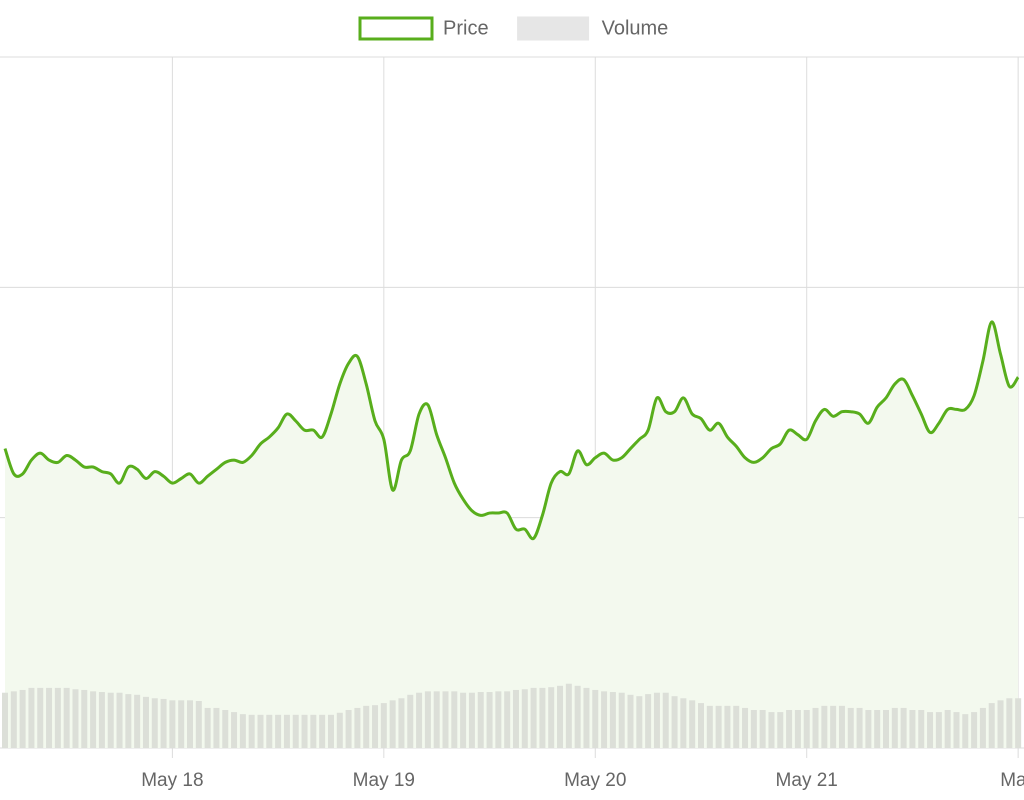  Describe the element at coordinates (172, 780) in the screenshot. I see `x-tick-label: May 18` at that location.